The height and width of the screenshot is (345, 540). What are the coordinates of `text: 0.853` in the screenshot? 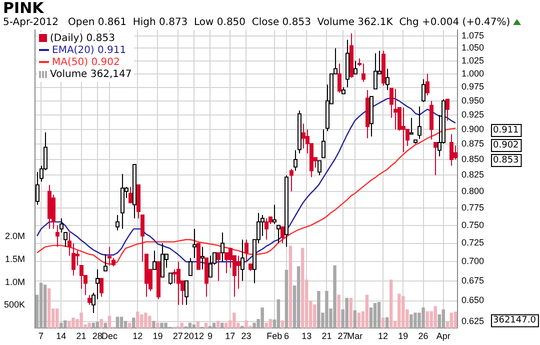 It's located at (506, 160).